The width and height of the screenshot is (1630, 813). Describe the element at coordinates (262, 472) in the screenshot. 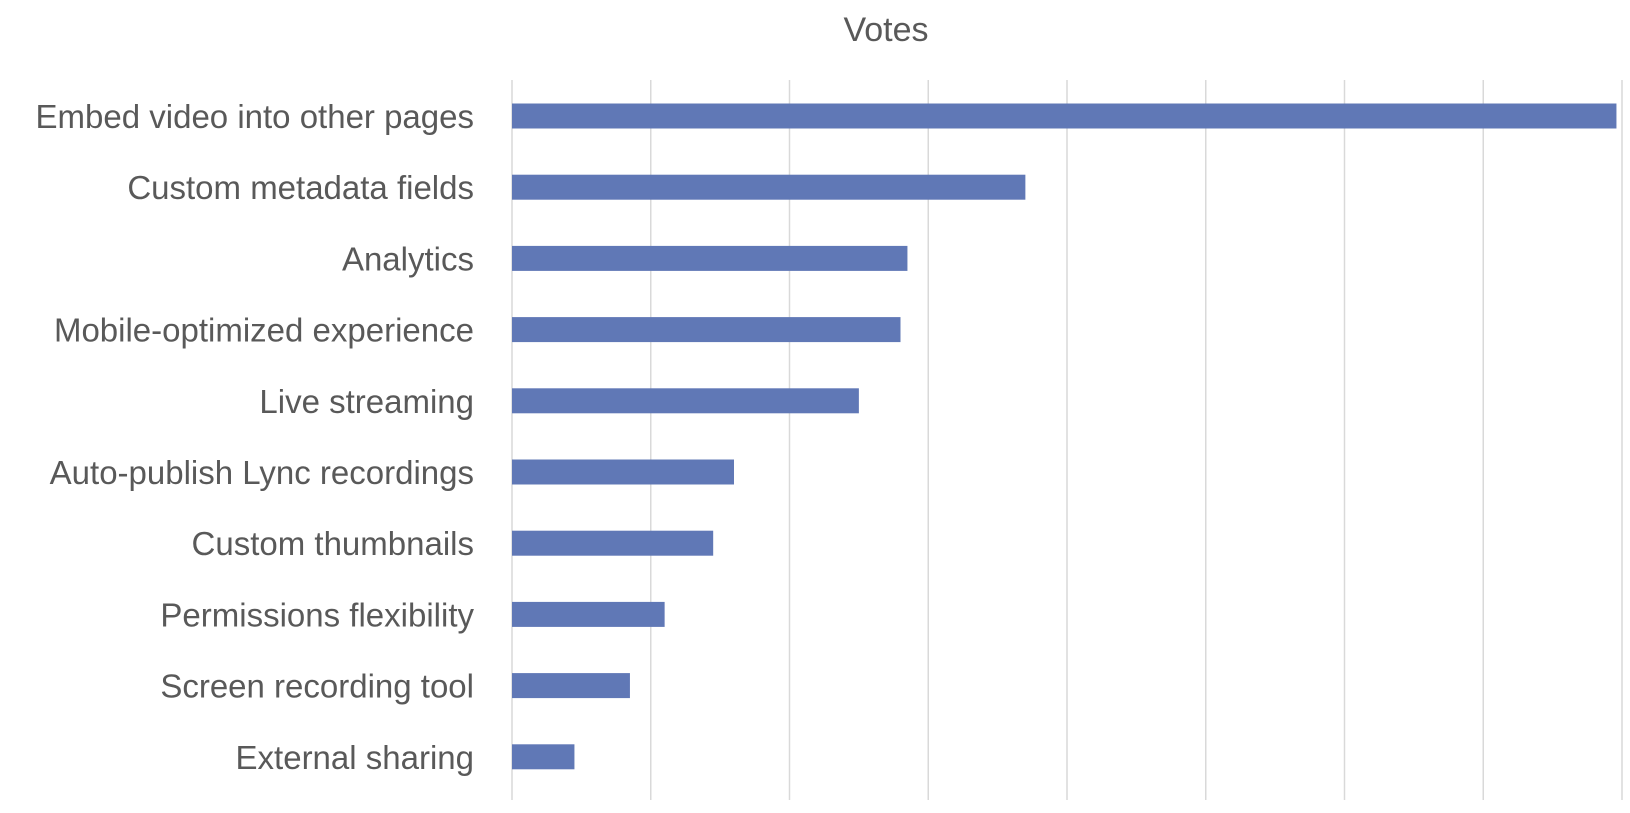

I see `category-label-5: Auto-publish Lync recordings` at that location.